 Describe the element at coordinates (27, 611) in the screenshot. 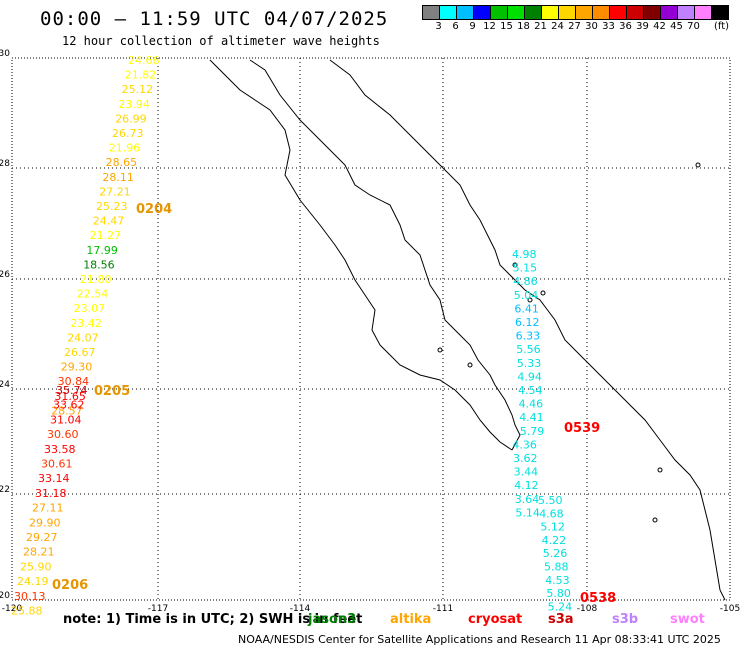

I see `swh-value-label: 25.88` at that location.